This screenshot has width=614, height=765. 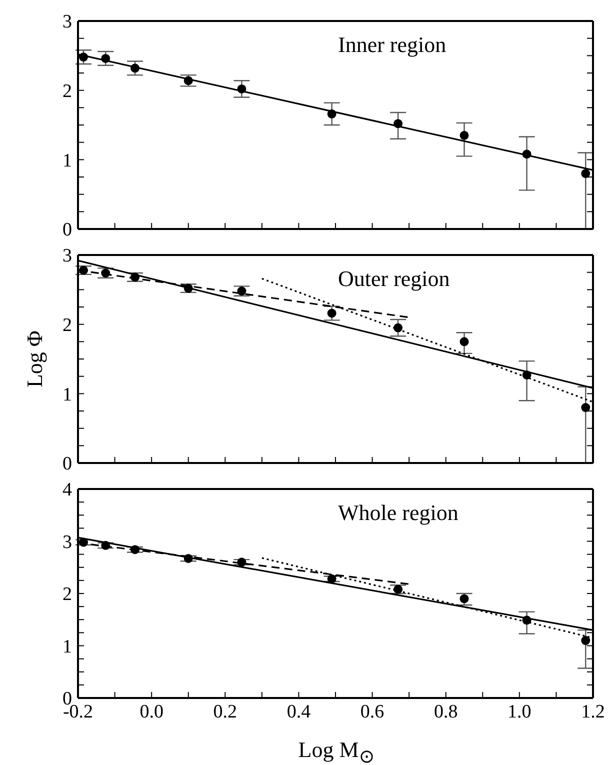 What do you see at coordinates (520, 711) in the screenshot?
I see `x-tick-label: 1.0` at bounding box center [520, 711].